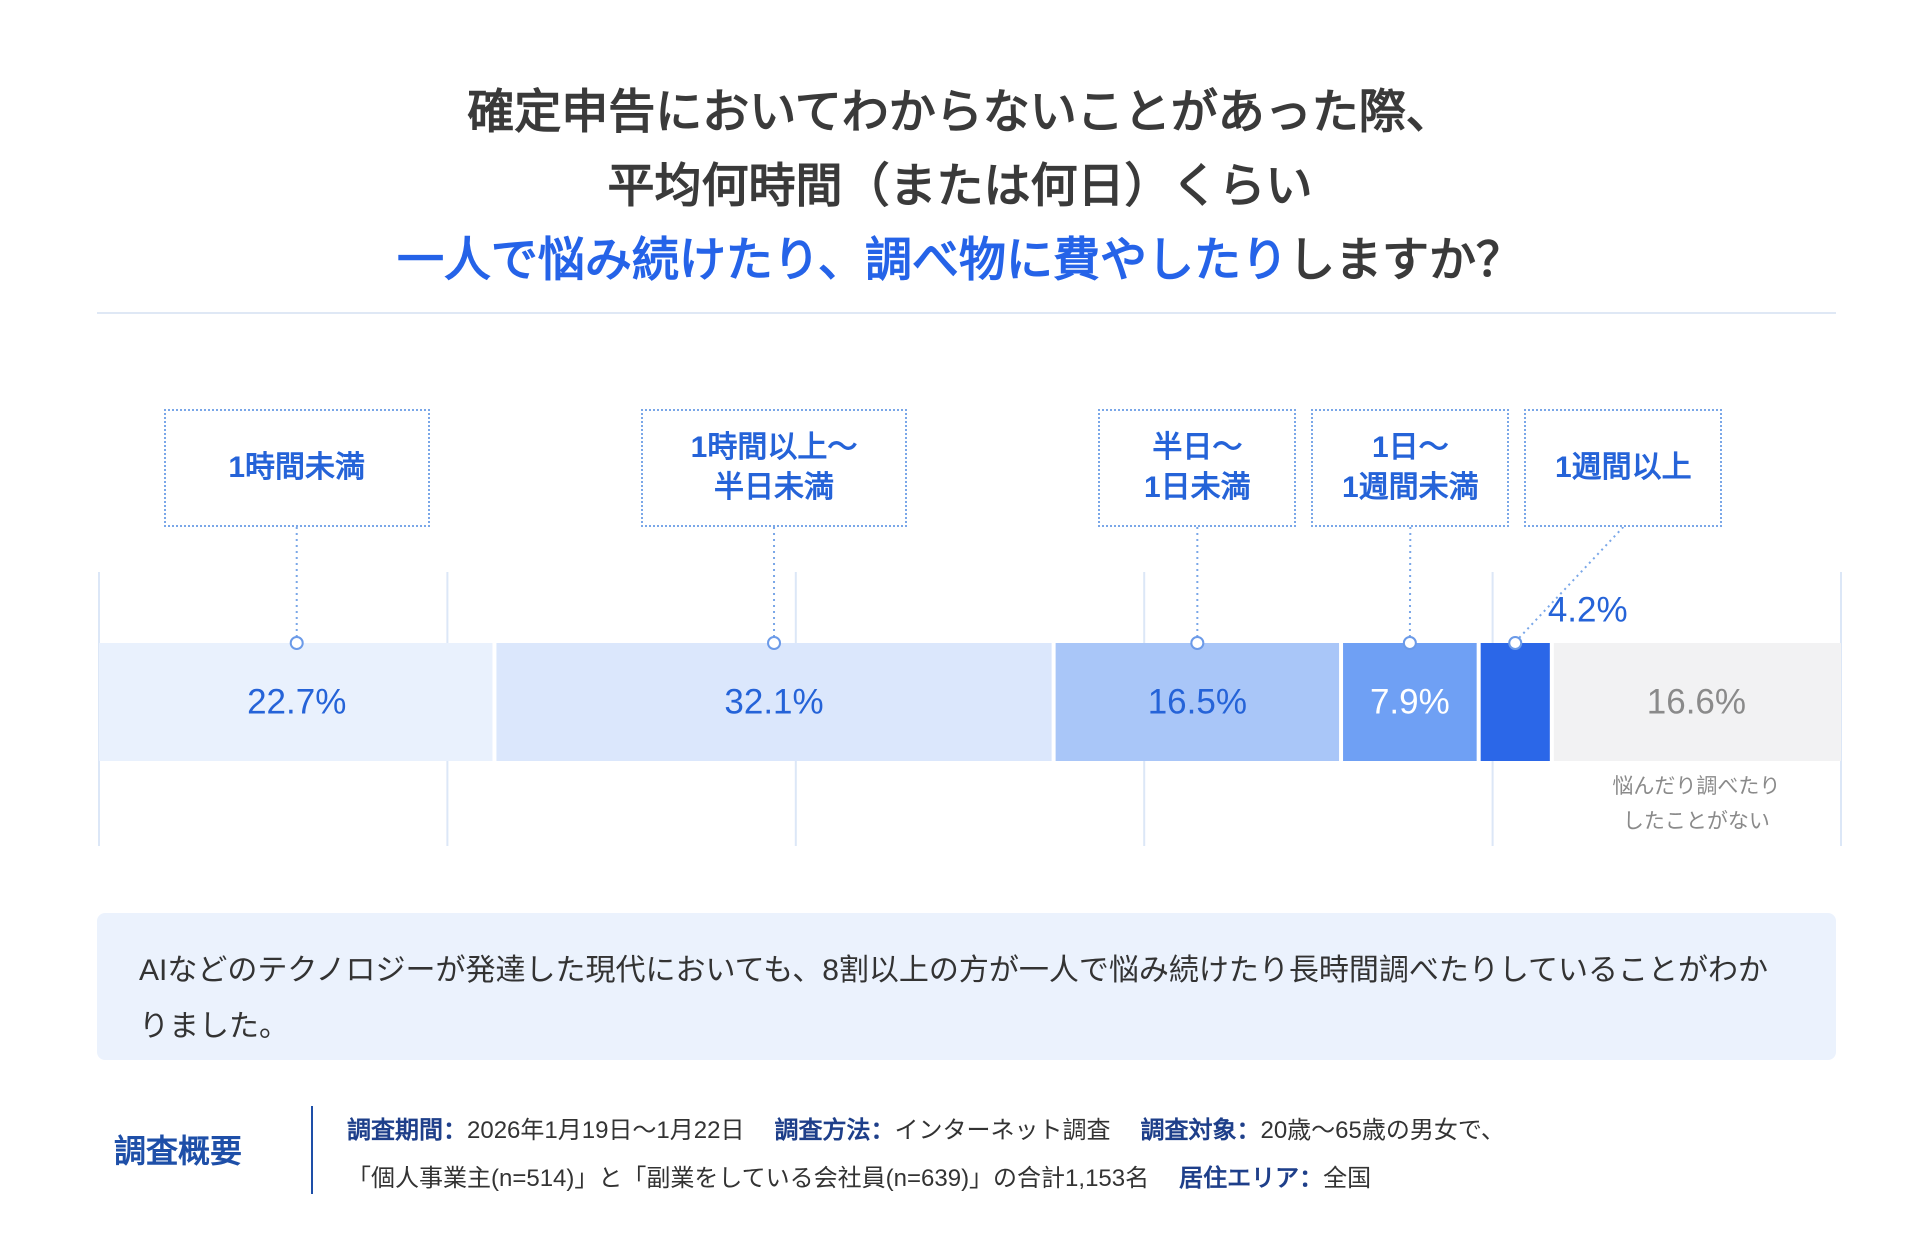  I want to click on value-label: 16.6%, so click(1696, 701).